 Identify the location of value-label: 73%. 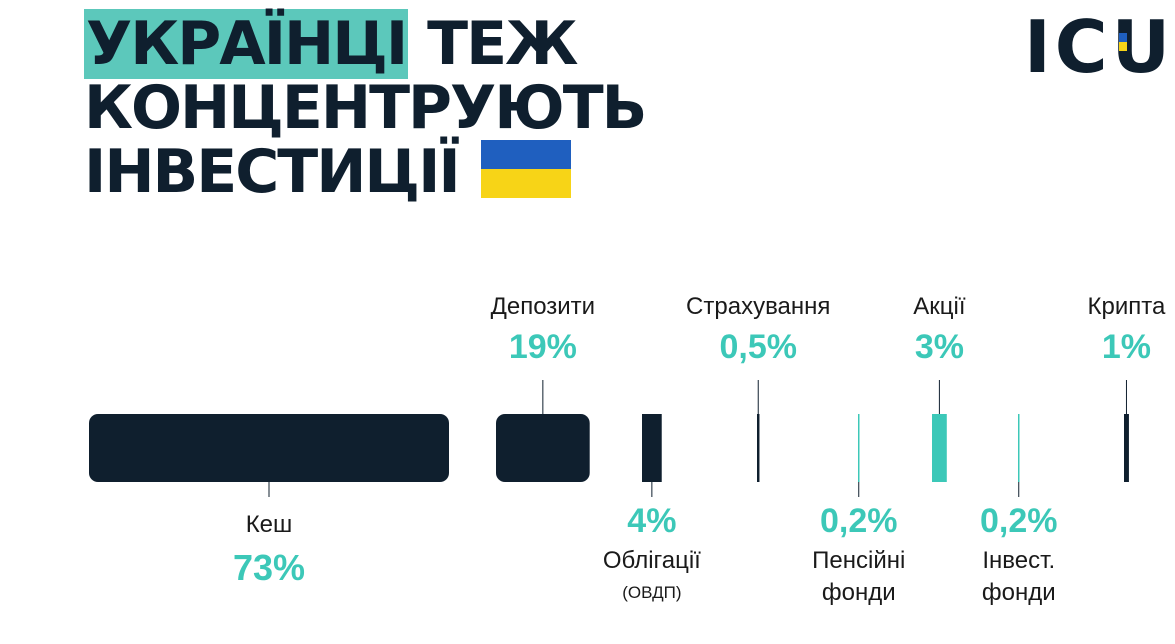
(269, 567).